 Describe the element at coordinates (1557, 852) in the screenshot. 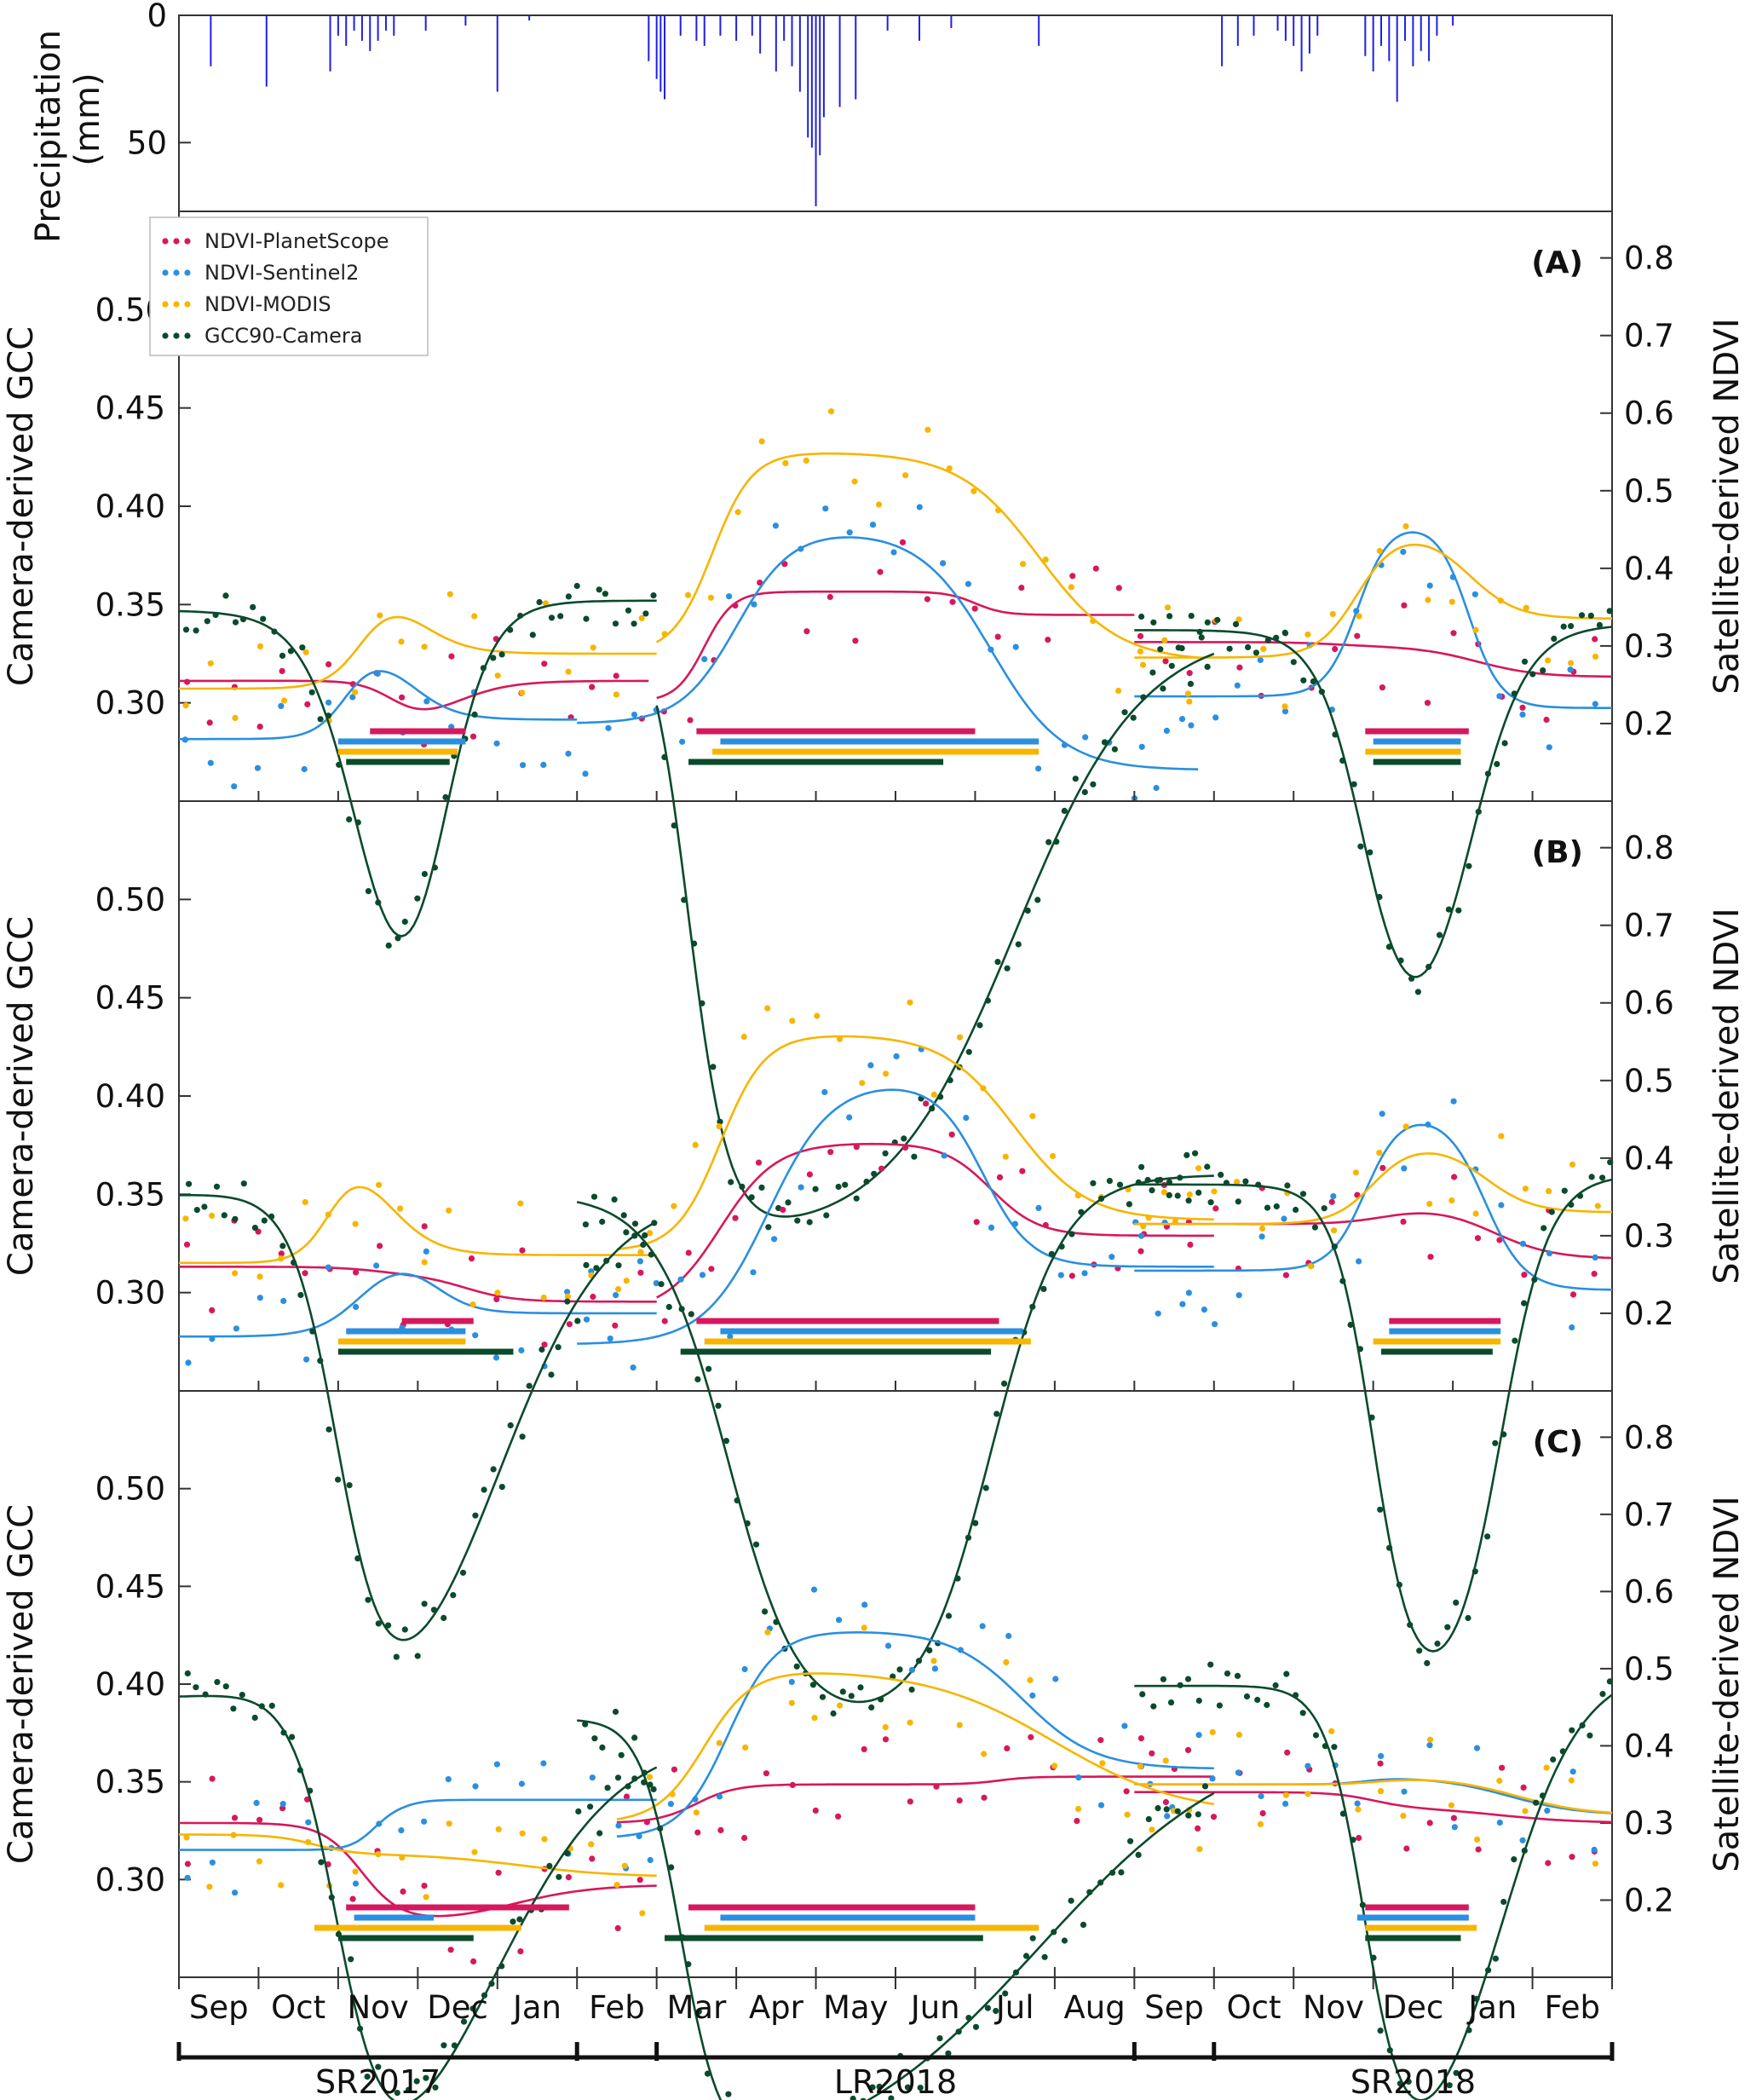

I see `panel-label: (B)` at that location.